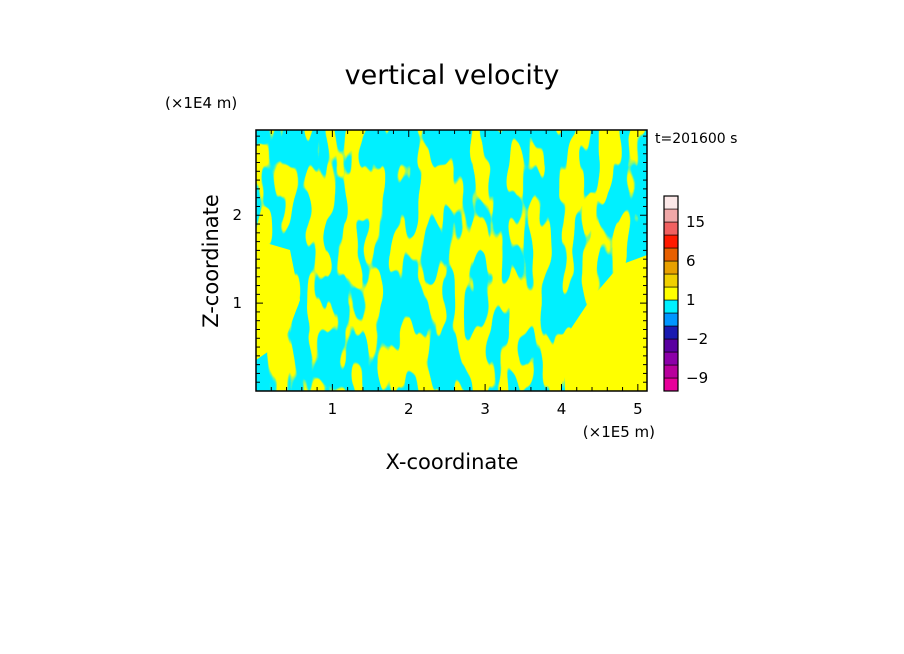 The height and width of the screenshot is (654, 904). Describe the element at coordinates (409, 409) in the screenshot. I see `x-tick-label: 2` at that location.